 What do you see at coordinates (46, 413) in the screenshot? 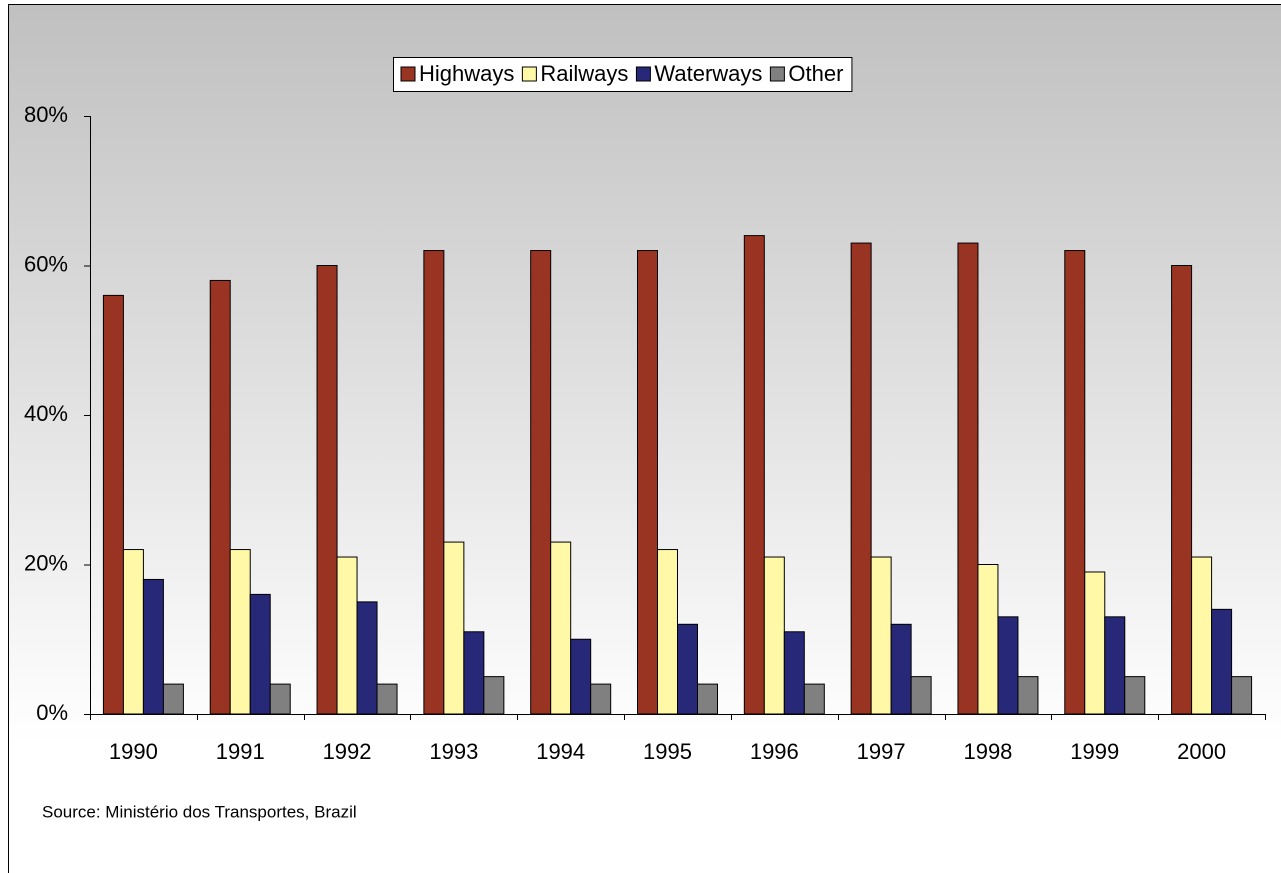
I see `y-tick-label: 40%` at bounding box center [46, 413].